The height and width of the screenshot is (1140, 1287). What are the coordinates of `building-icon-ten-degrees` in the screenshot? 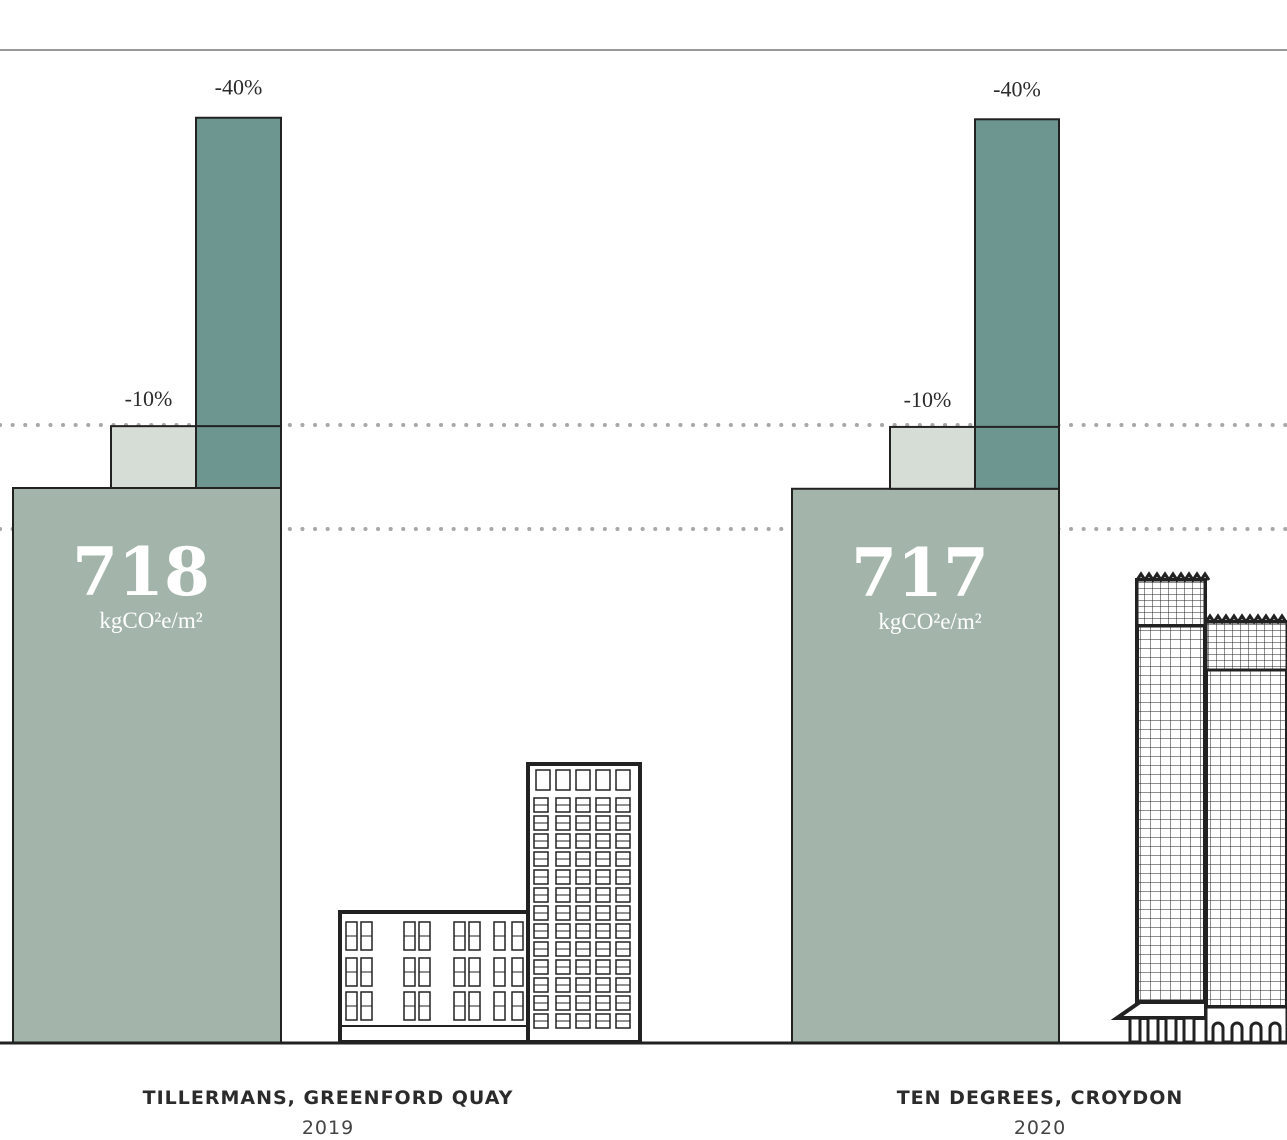 It's located at (1198, 807).